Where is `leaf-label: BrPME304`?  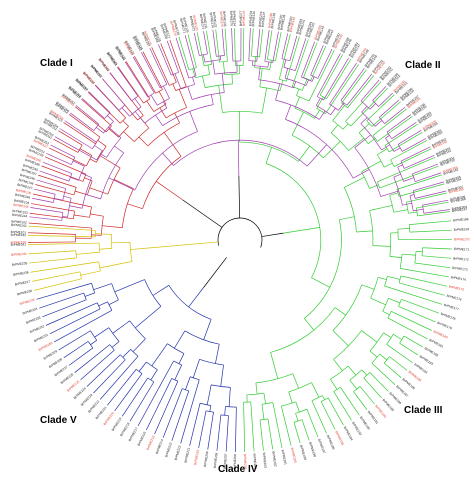
leaf-label: BrPME304 is located at coordinates (447, 160).